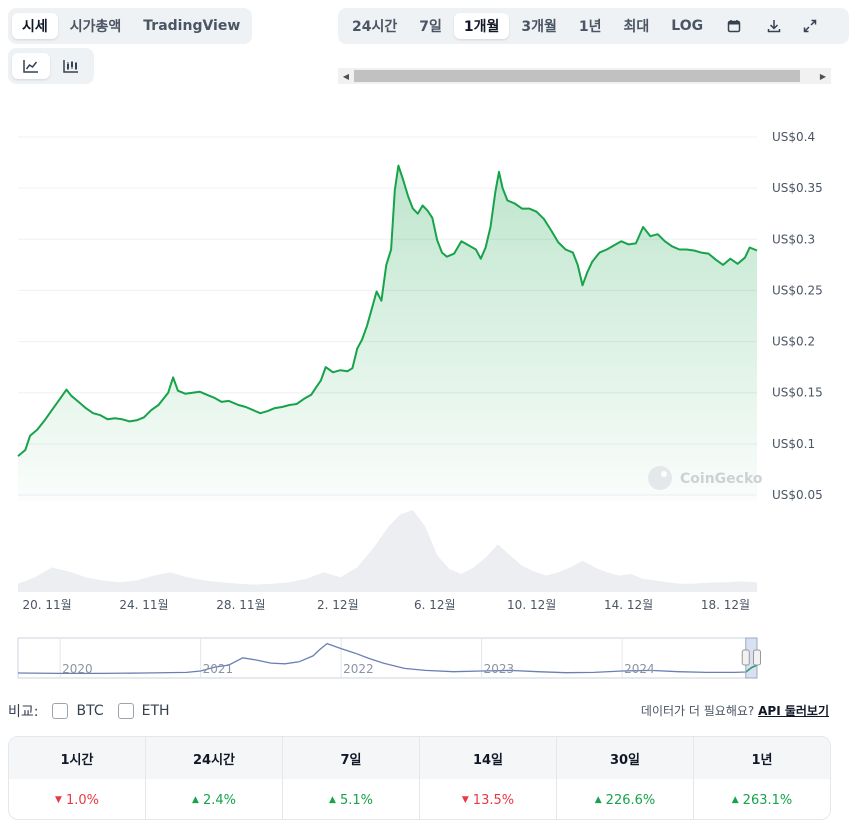  What do you see at coordinates (125, 711) in the screenshot?
I see `compare-eth-checkbox` at bounding box center [125, 711].